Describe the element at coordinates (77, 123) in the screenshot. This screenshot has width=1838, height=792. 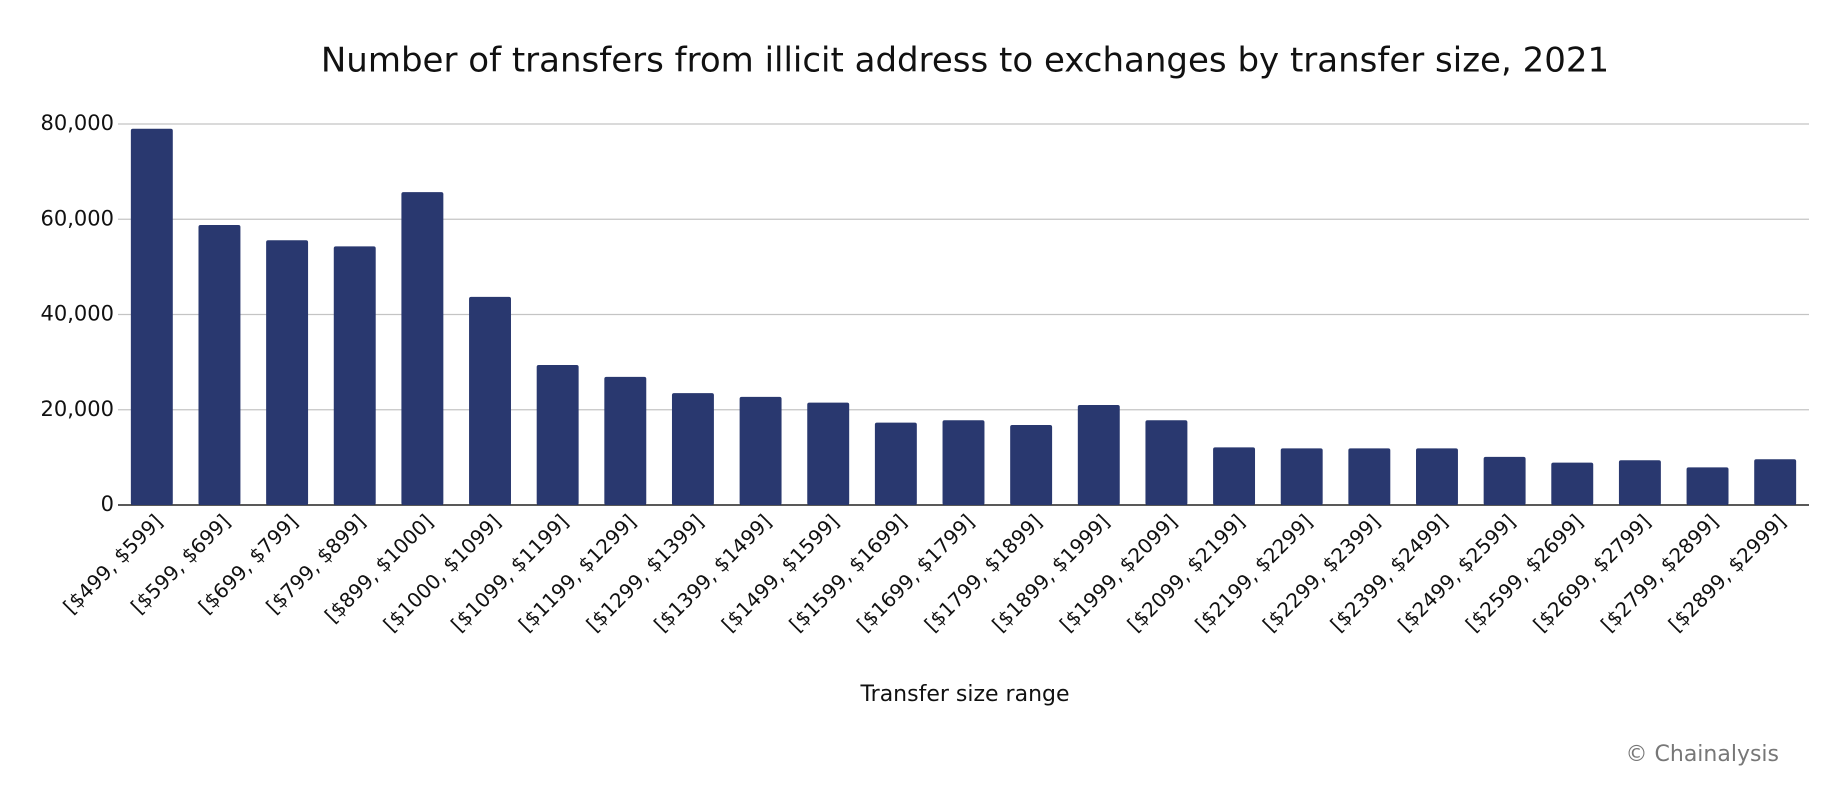
I see `y-tick-label: 80,000` at that location.